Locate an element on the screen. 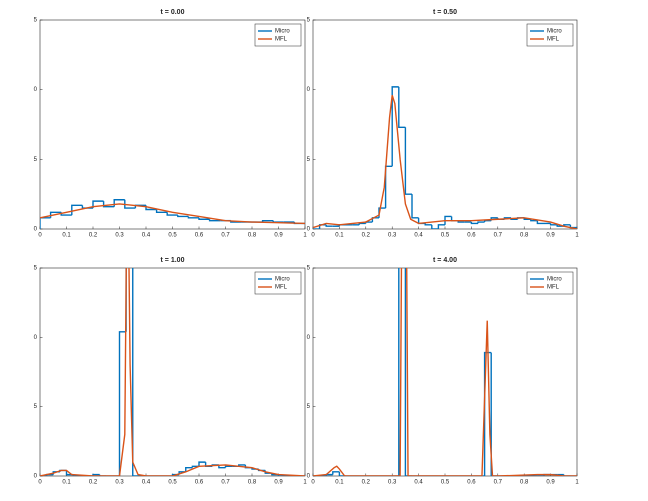 This screenshot has height=501, width=648. legend-label: MFL is located at coordinates (553, 288).